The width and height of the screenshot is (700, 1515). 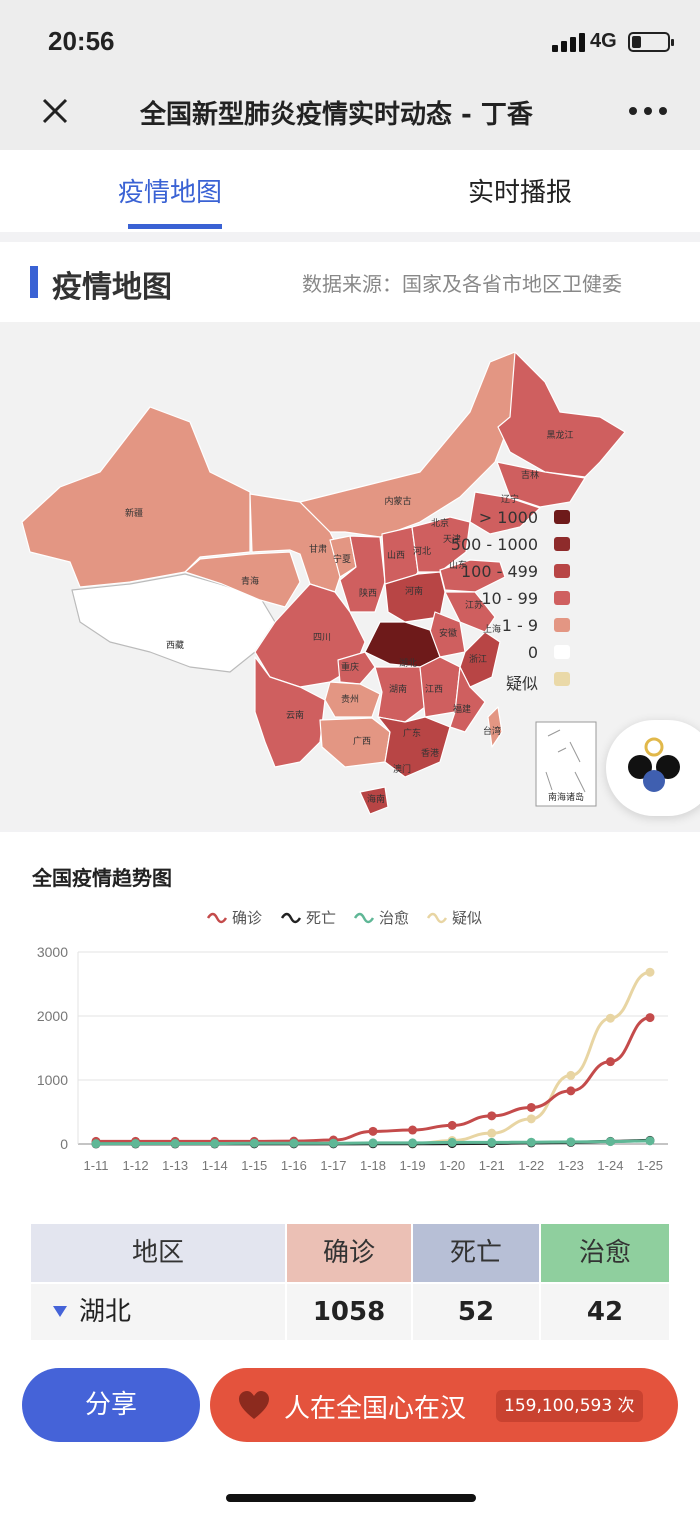 What do you see at coordinates (520, 193) in the screenshot?
I see `tab-live-news: 实时播报` at bounding box center [520, 193].